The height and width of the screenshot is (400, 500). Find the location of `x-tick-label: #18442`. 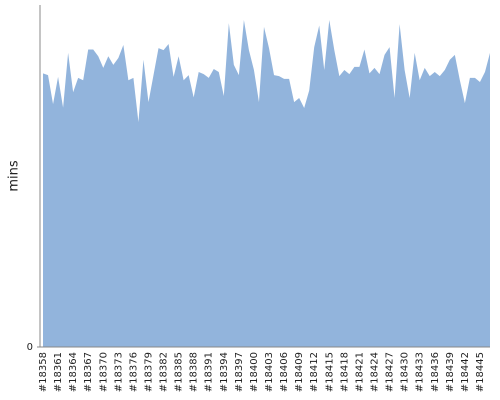

x-tick-label: #18442 is located at coordinates (465, 372).